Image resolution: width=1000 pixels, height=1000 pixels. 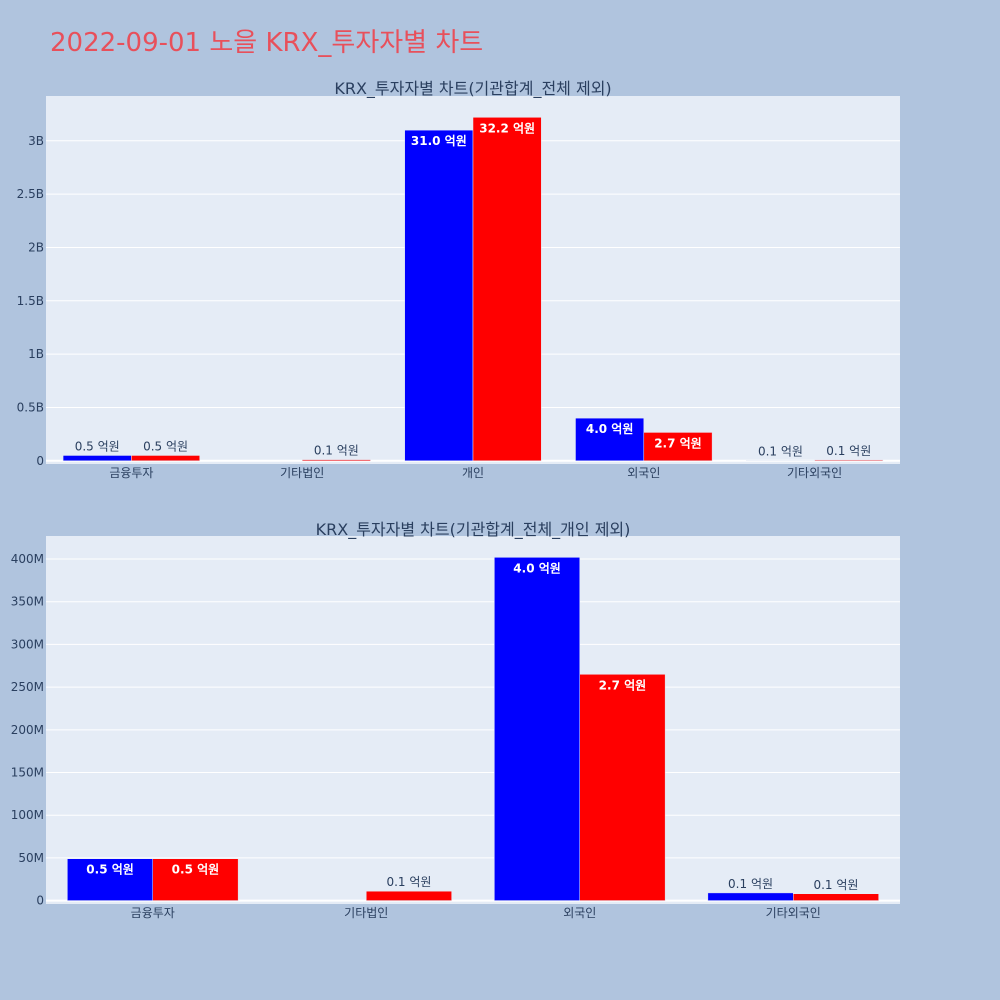 I want to click on y-tick-label: 2B, so click(x=36, y=247).